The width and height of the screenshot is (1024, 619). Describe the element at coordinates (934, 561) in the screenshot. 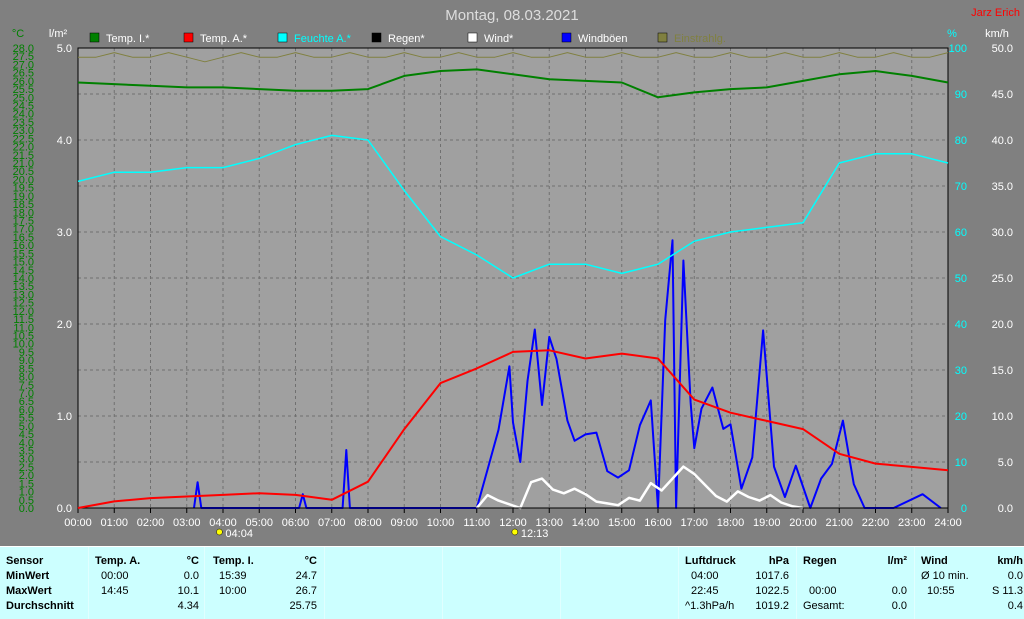

I see `wind-header: Wind` at that location.